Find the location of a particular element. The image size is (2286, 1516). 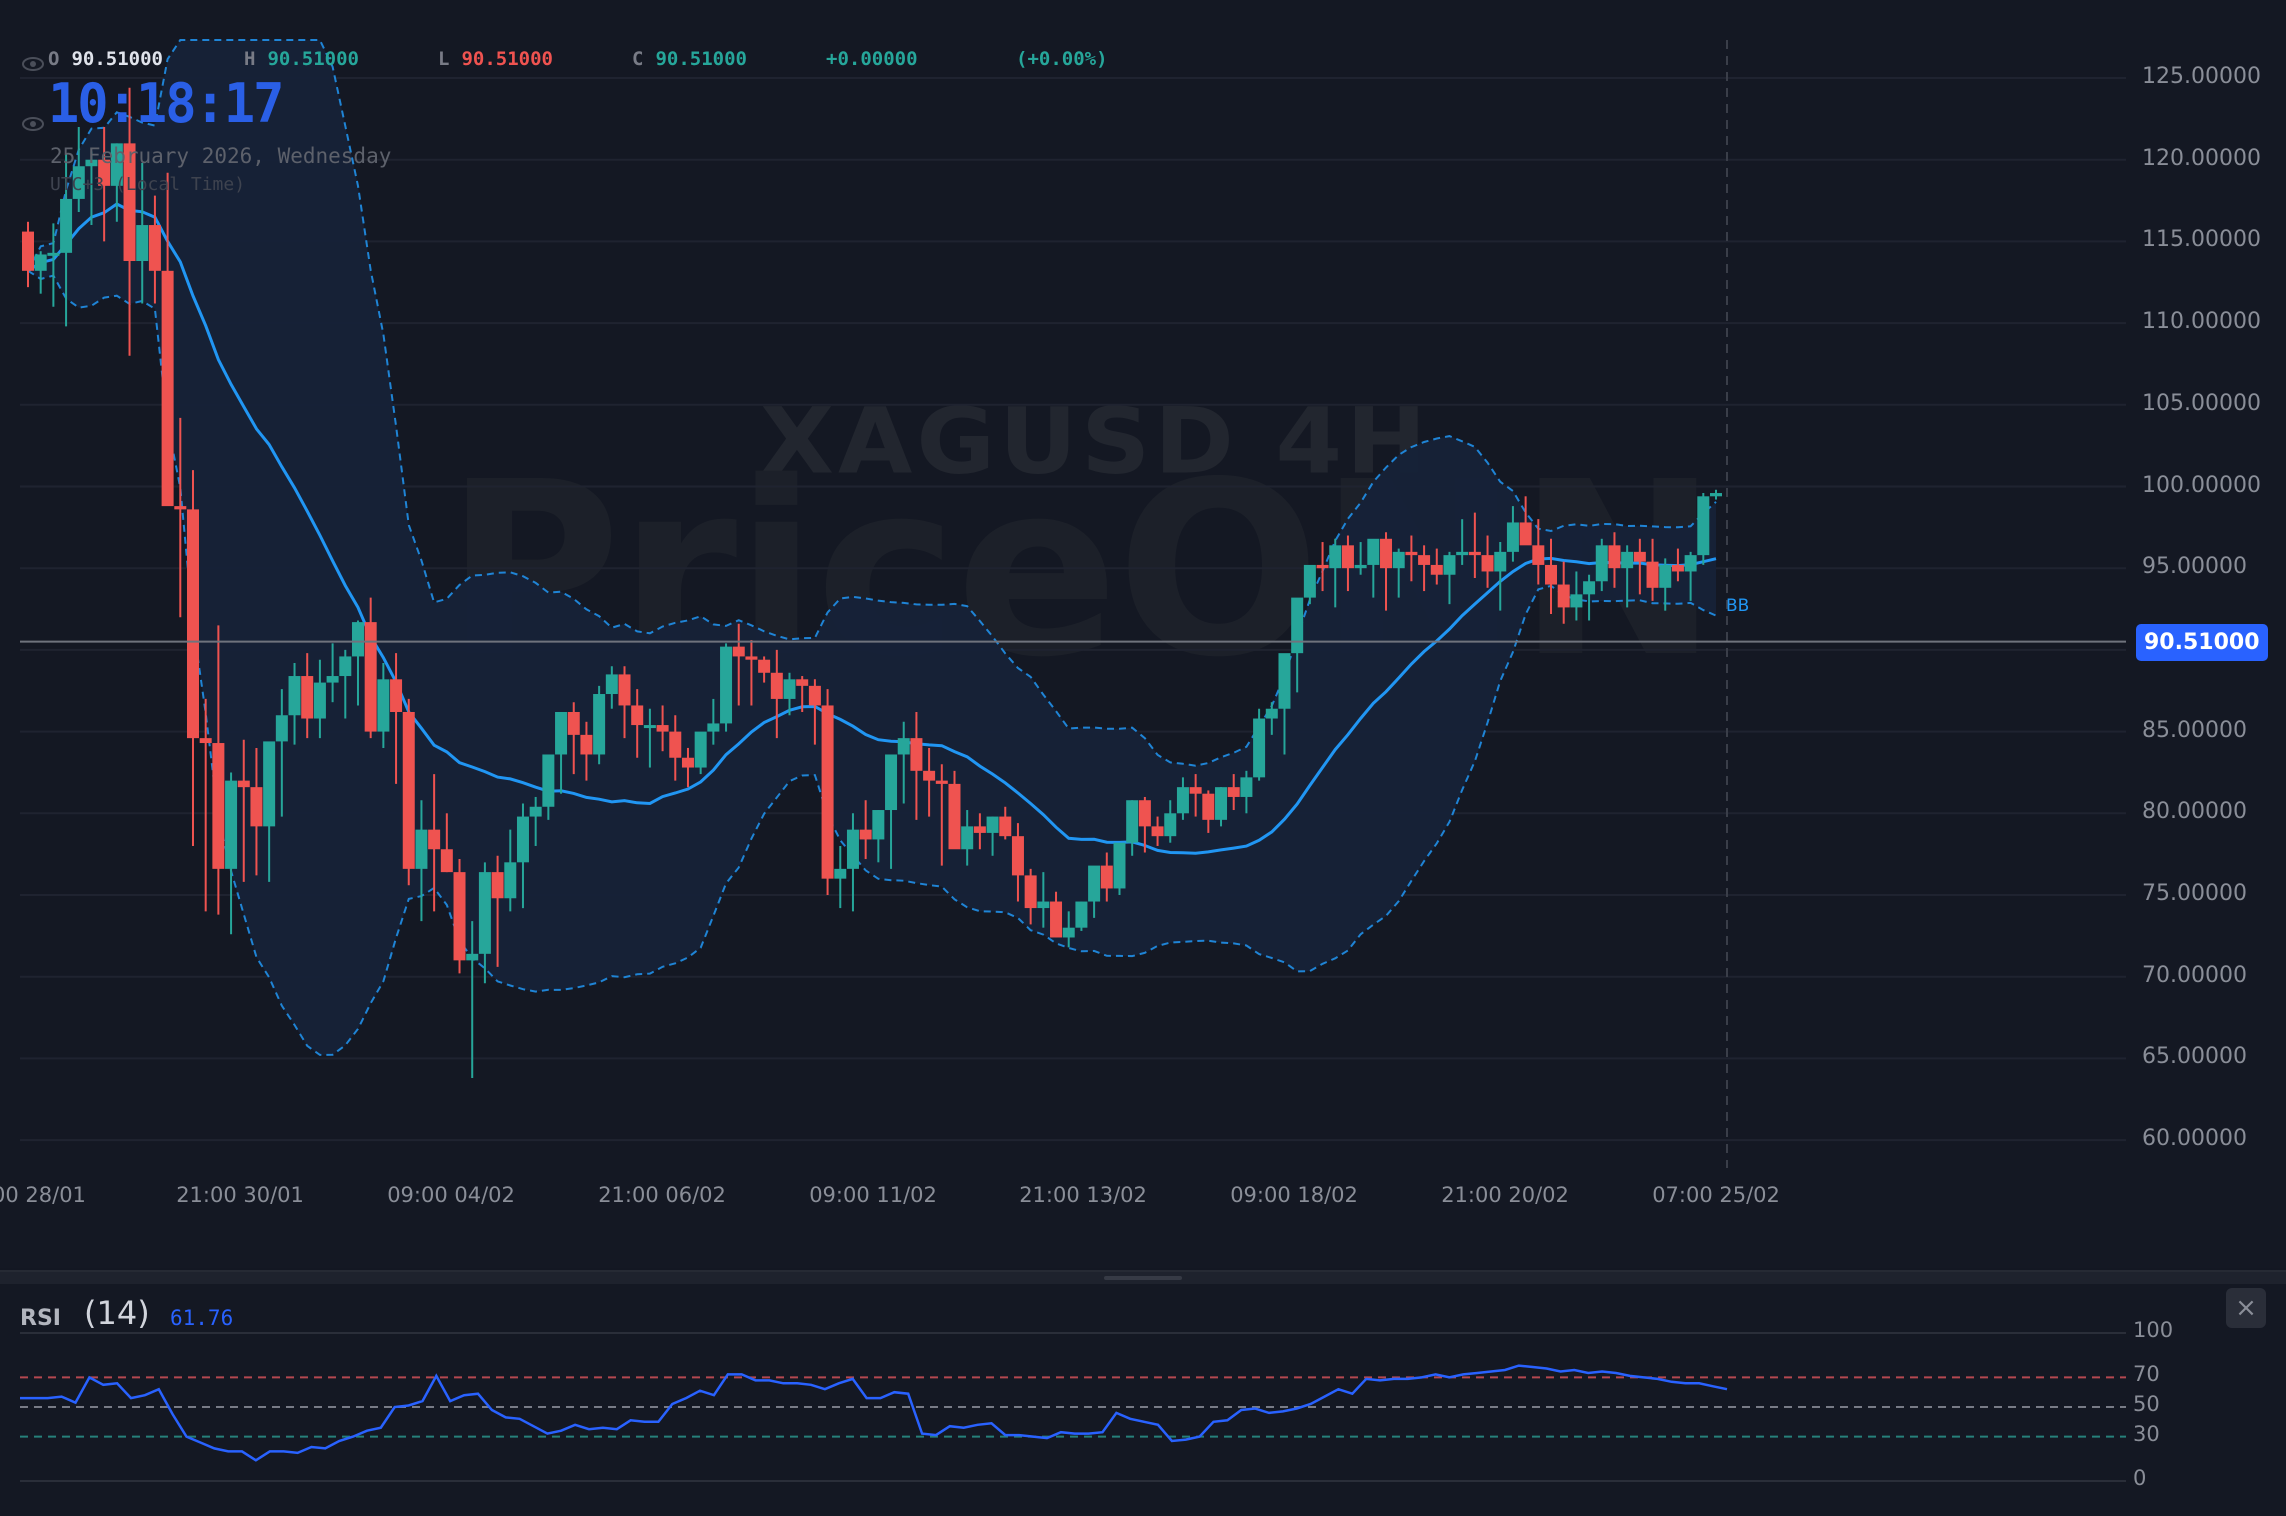

pane-divider is located at coordinates (1143, 1278).